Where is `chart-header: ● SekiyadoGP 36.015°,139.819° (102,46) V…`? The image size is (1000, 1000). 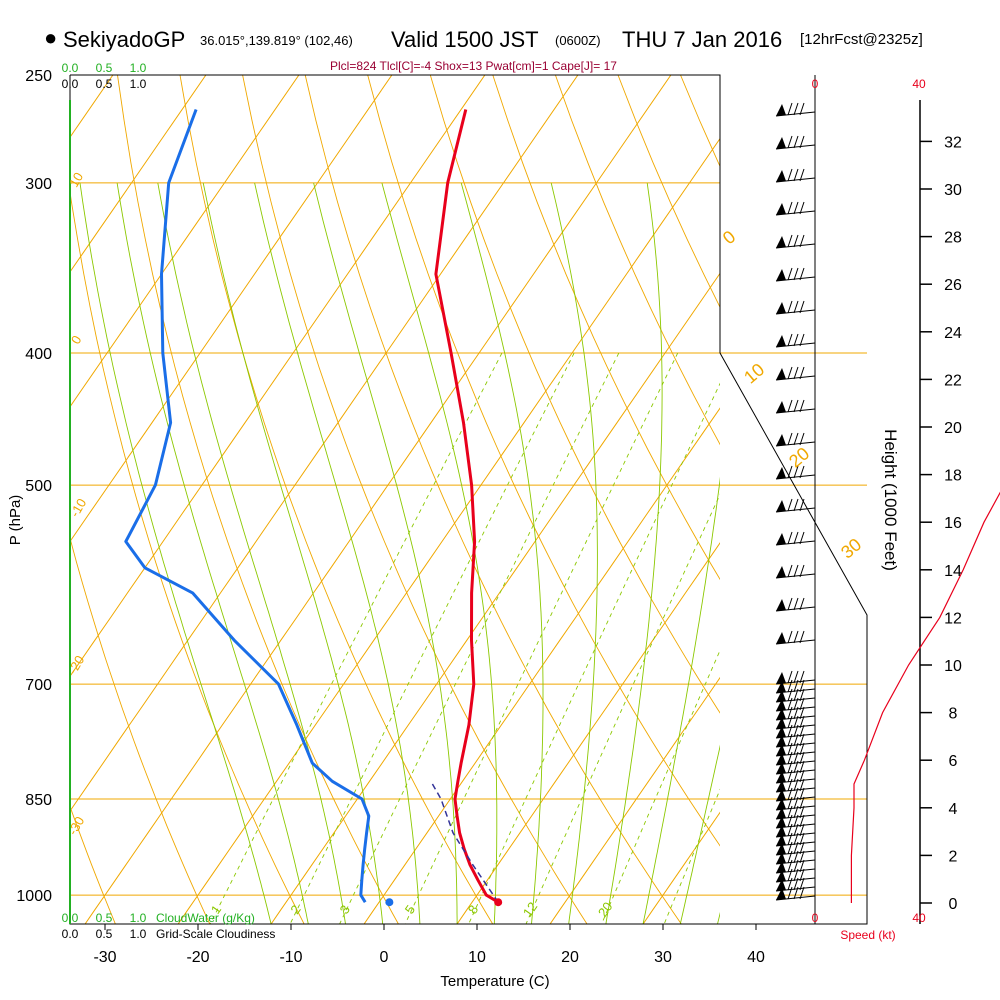 chart-header: ● SekiyadoGP 36.015°,139.819° (102,46) V… is located at coordinates (500, 36).